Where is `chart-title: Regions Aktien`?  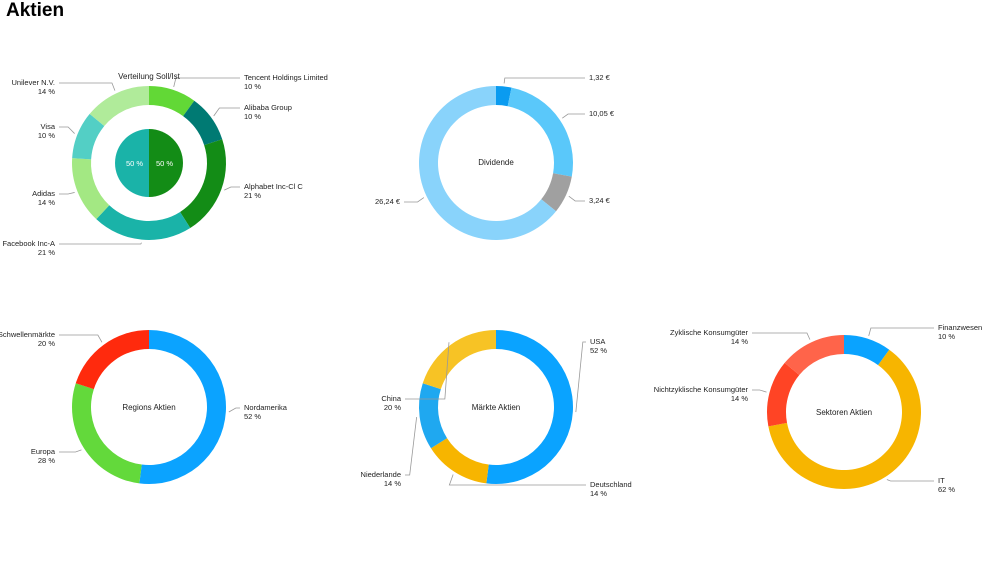
chart-title: Regions Aktien is located at coordinates (149, 407).